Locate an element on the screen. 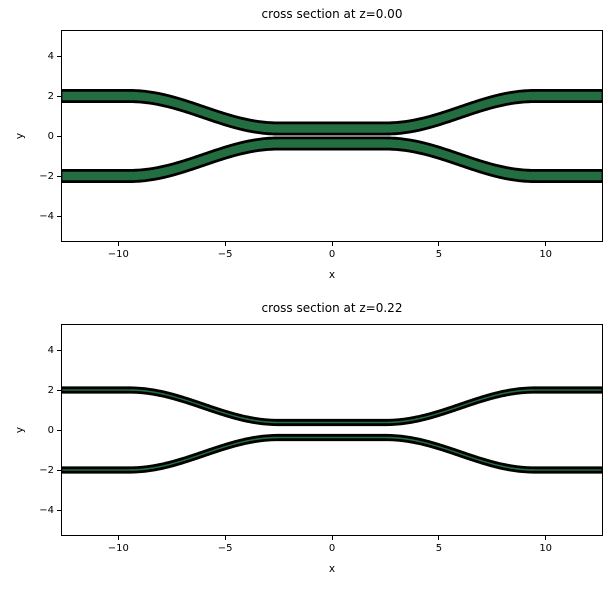  plot-title: cross section at z=0.22 is located at coordinates (332, 308).